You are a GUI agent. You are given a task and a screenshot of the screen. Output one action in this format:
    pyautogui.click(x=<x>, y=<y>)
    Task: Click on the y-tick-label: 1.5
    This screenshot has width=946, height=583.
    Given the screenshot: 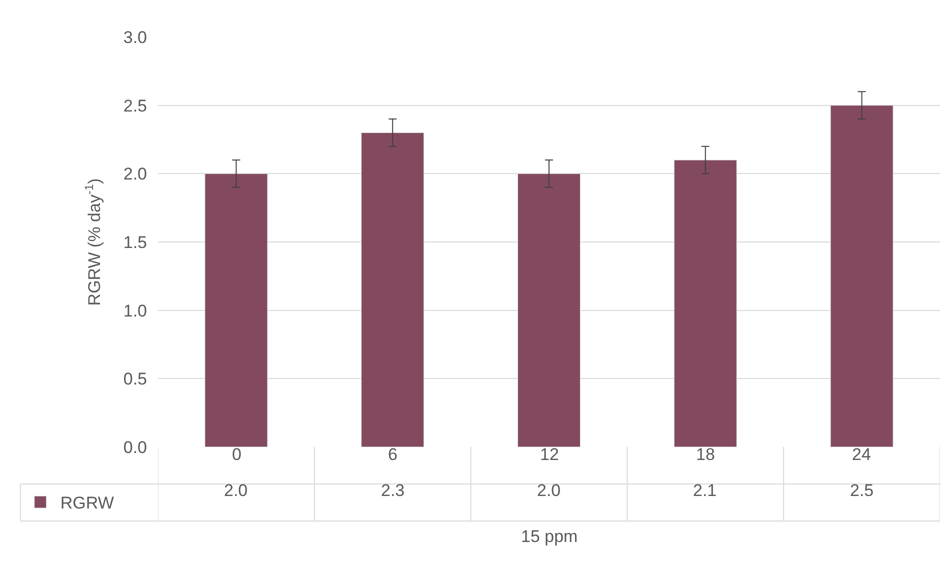 What is the action you would take?
    pyautogui.click(x=135, y=242)
    